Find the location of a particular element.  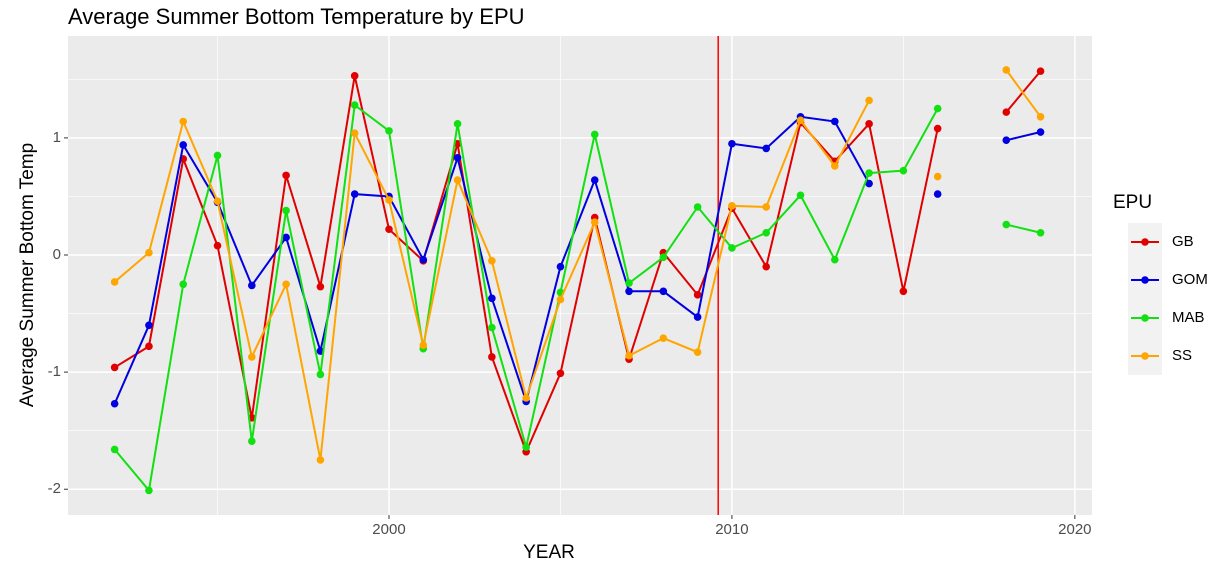

legend-label: MAB is located at coordinates (1188, 317).